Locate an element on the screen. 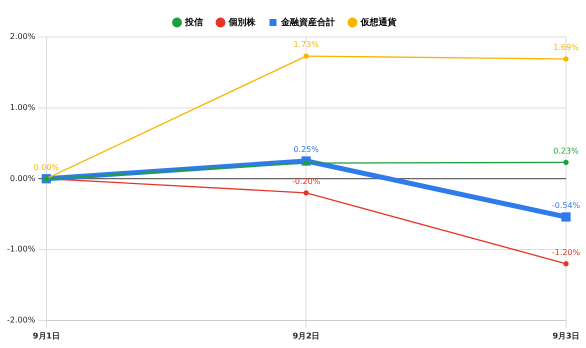  y-tick-label: -2.00% is located at coordinates (21, 319).